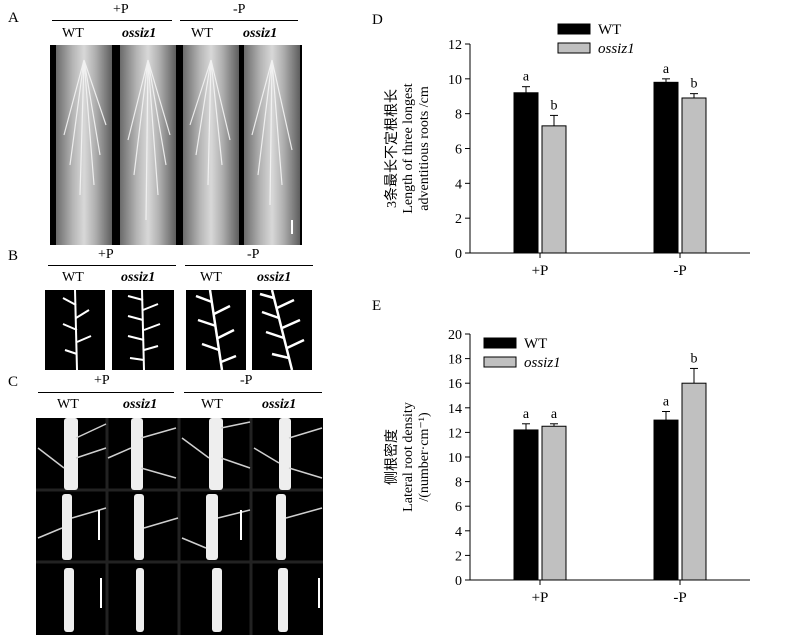 This screenshot has width=800, height=635. What do you see at coordinates (212, 404) in the screenshot?
I see `panel-c-col-wt-2: WT` at bounding box center [212, 404].